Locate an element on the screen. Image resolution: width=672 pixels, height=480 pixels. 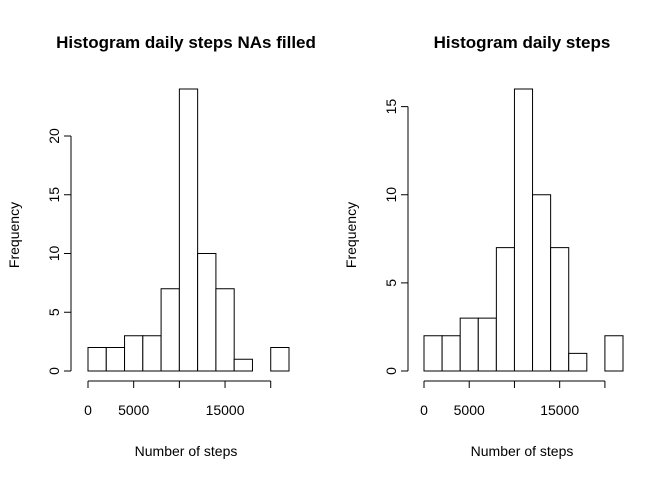
y-tick-label: 20 is located at coordinates (54, 136).